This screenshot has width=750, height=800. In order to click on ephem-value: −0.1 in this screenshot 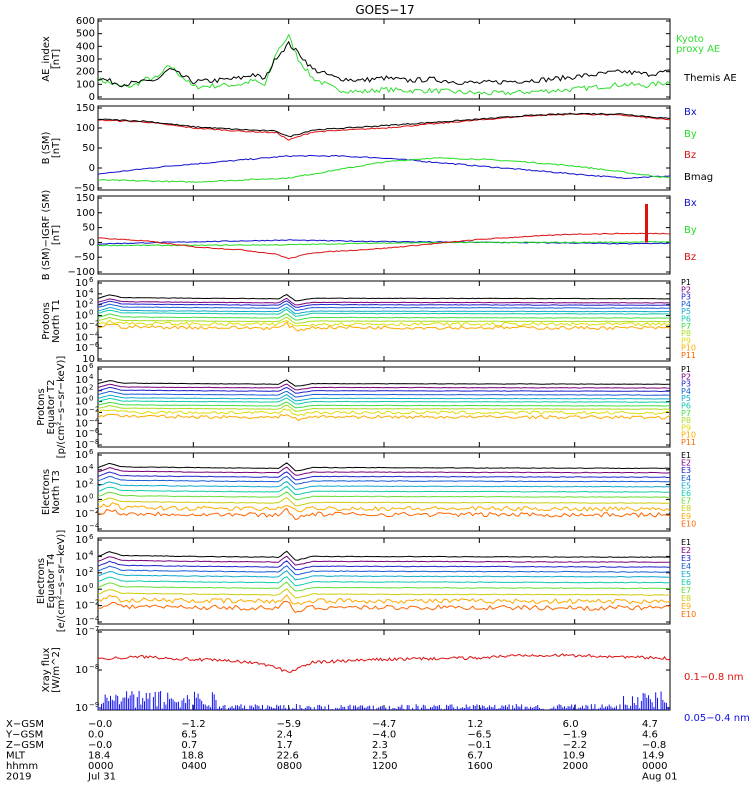, I will do `click(479, 745)`.